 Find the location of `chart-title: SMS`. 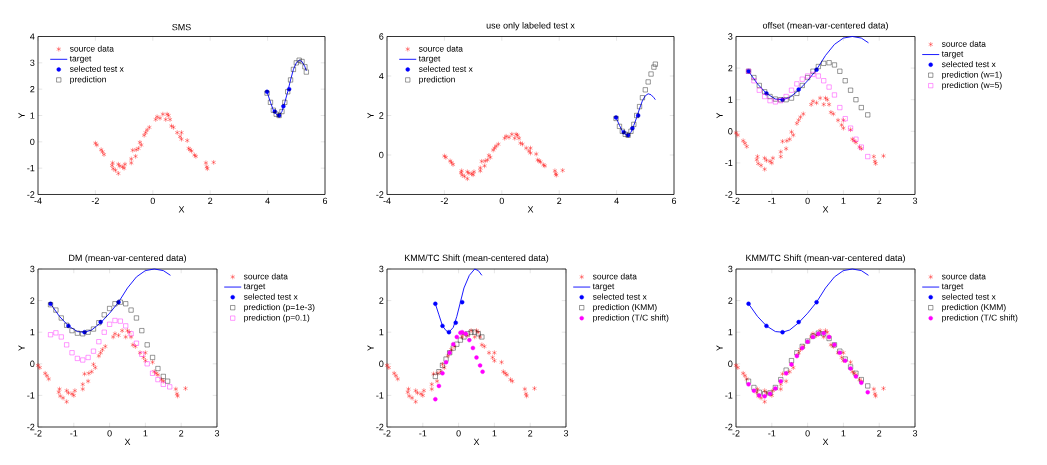

chart-title: SMS is located at coordinates (181, 27).